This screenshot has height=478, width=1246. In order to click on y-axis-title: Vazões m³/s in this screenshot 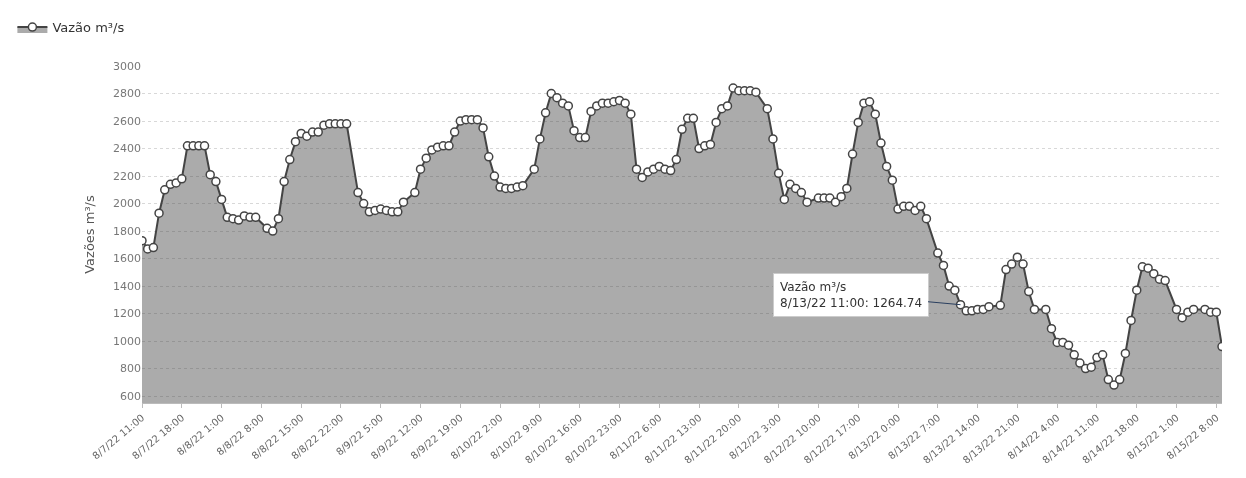, I will do `click(89, 234)`.